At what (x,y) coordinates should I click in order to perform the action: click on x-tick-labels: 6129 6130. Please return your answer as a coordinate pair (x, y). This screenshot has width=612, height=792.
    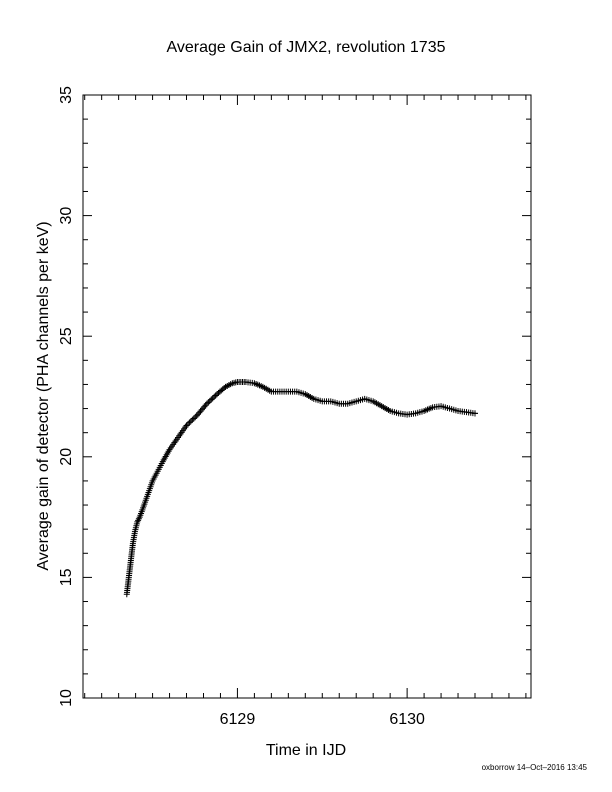
    Looking at the image, I should click on (322, 719).